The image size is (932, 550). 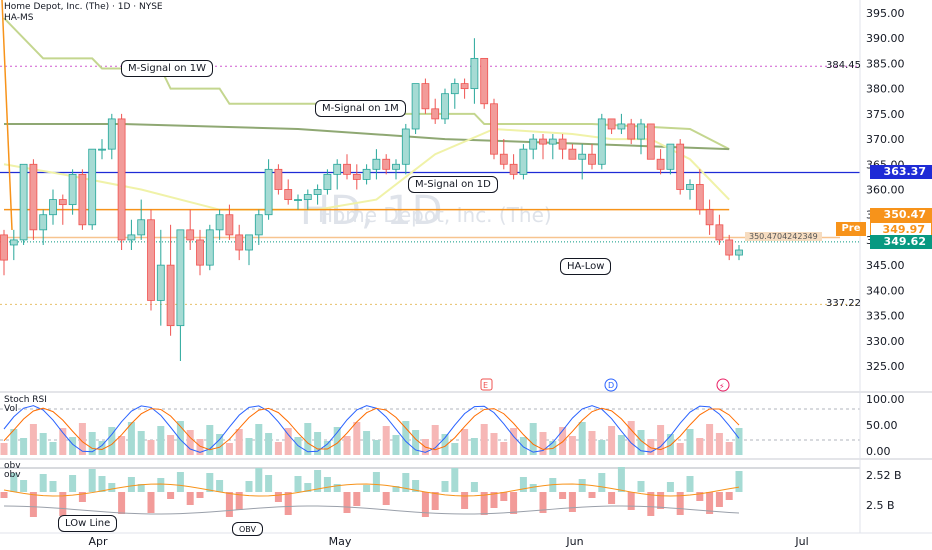 I want to click on obv-tick-high: 2.52 B, so click(x=884, y=475).